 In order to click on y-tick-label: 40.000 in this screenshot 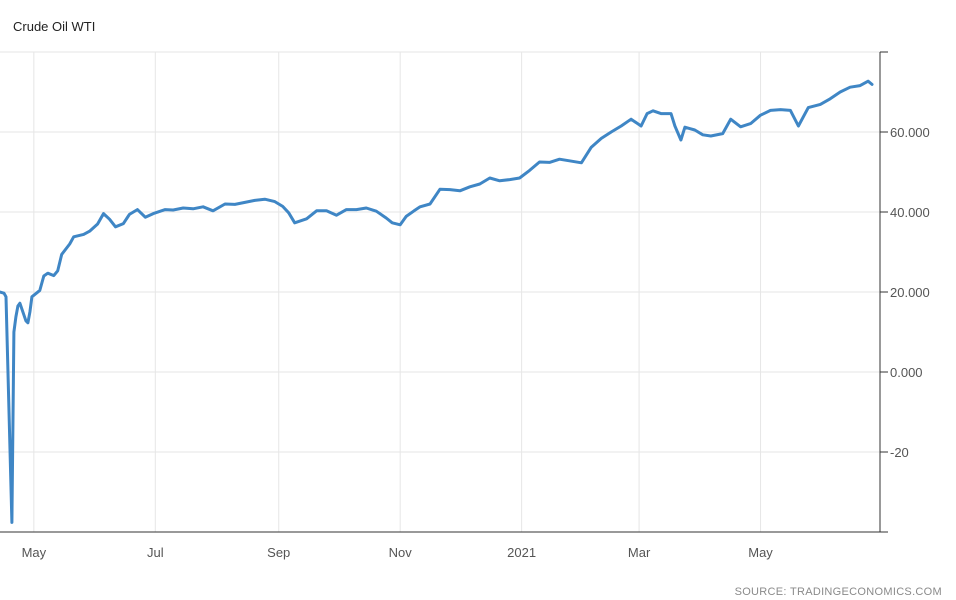, I will do `click(910, 212)`.